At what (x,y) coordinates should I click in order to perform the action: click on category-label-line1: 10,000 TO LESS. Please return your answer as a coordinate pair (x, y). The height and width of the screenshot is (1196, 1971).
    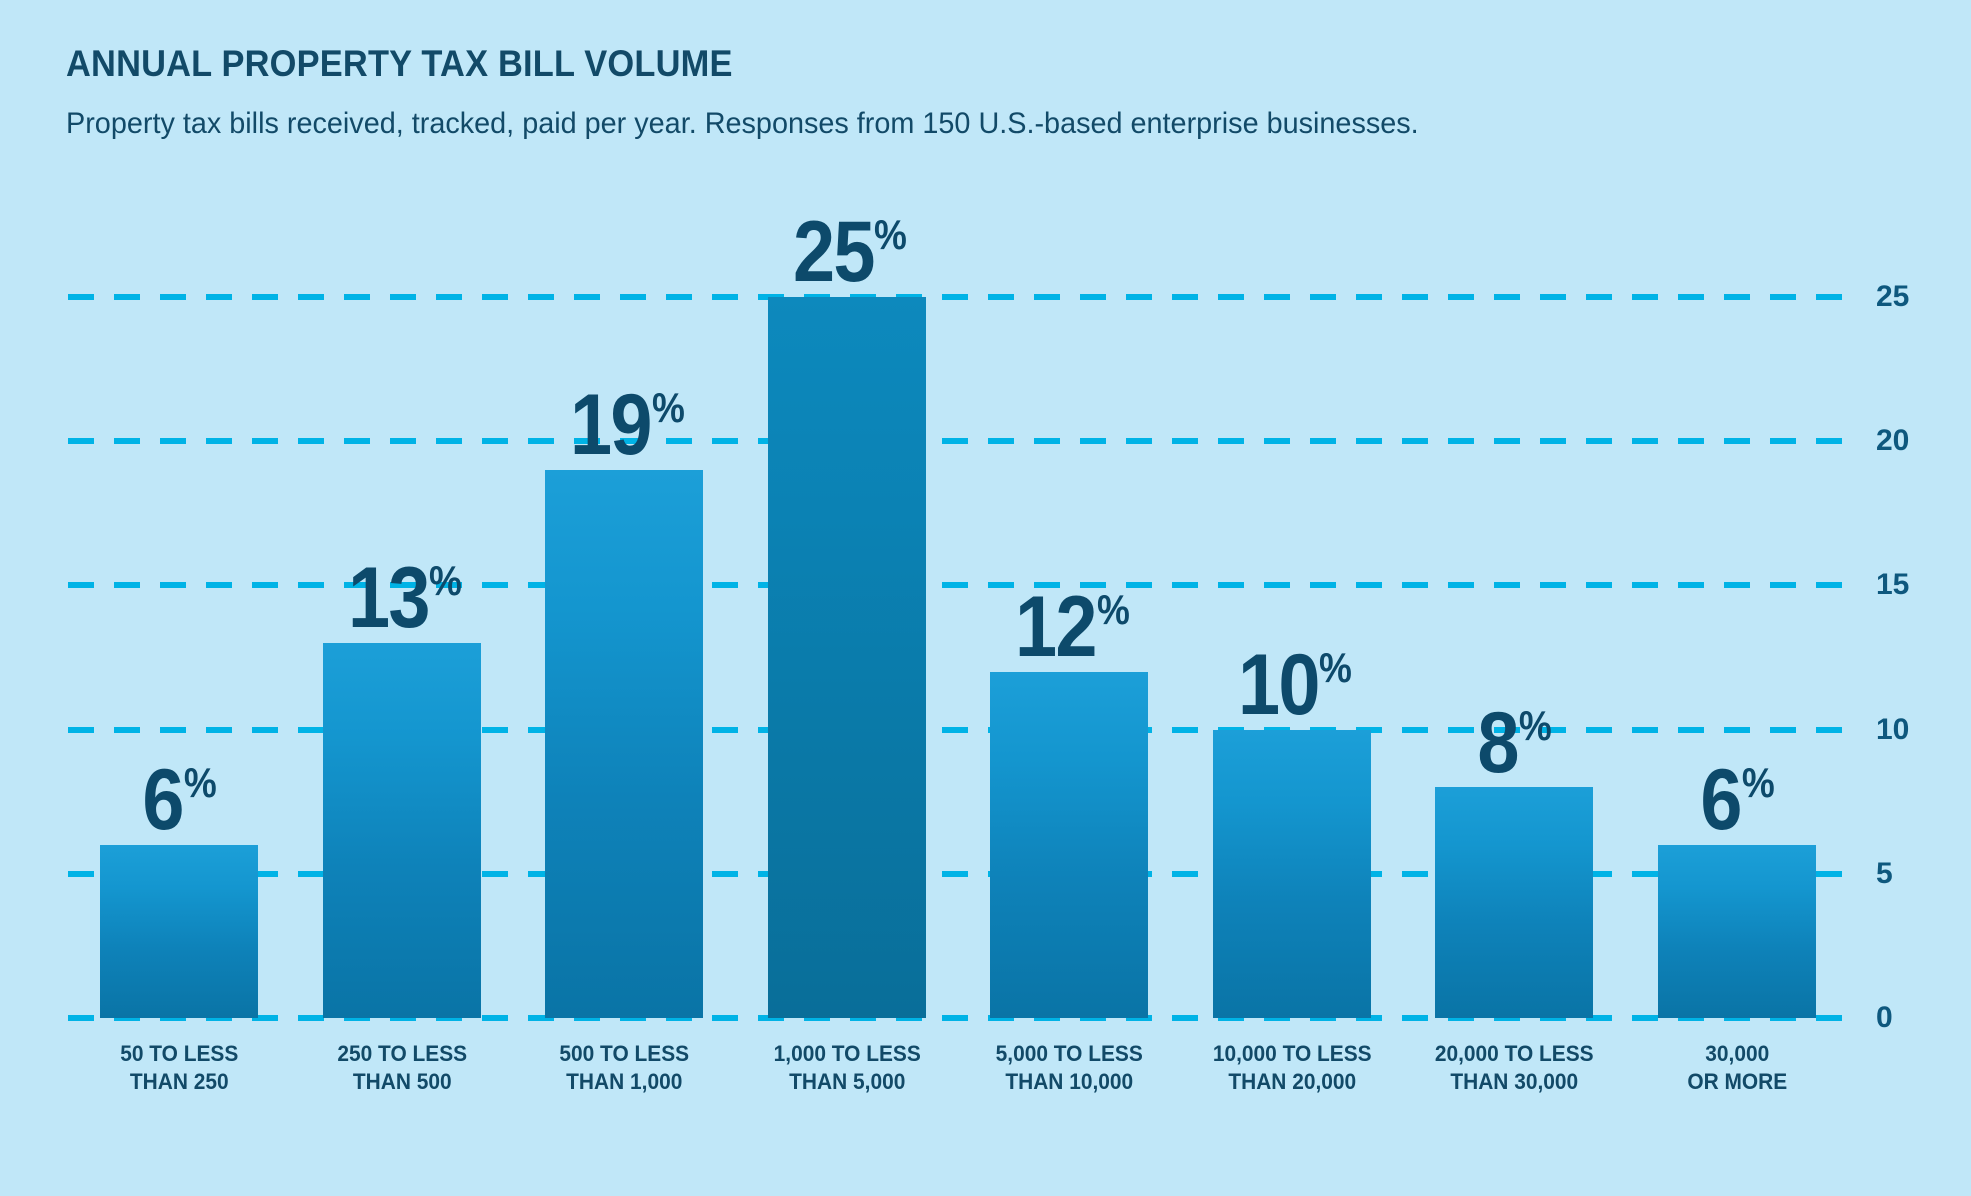
    Looking at the image, I should click on (1292, 1053).